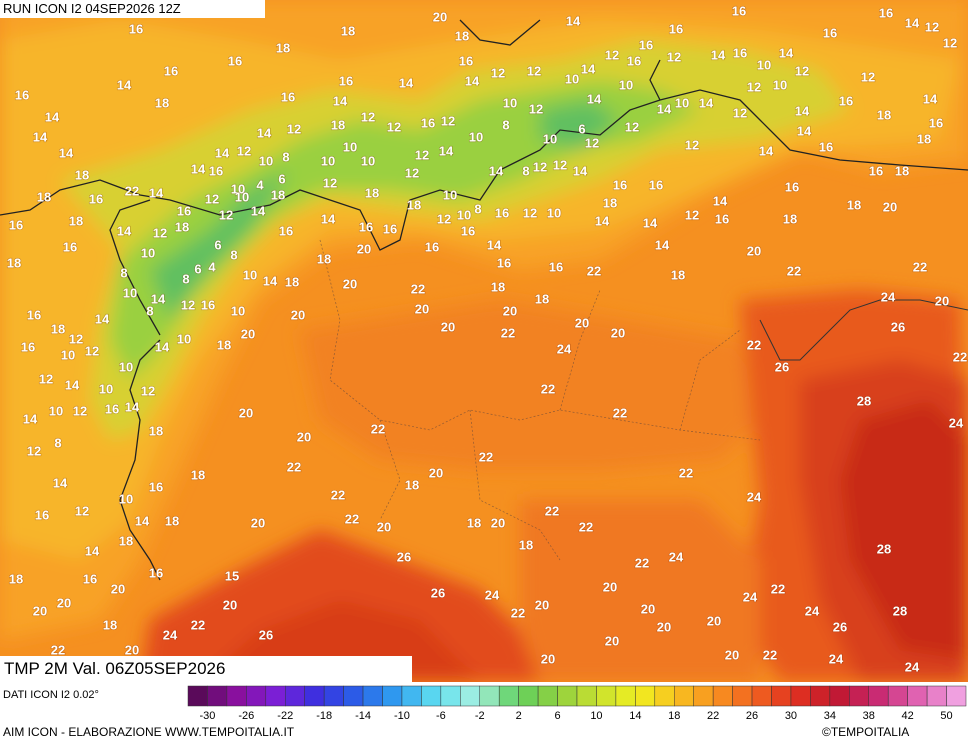 This screenshot has height=745, width=968. I want to click on scale-tick-label: -30, so click(207, 716).